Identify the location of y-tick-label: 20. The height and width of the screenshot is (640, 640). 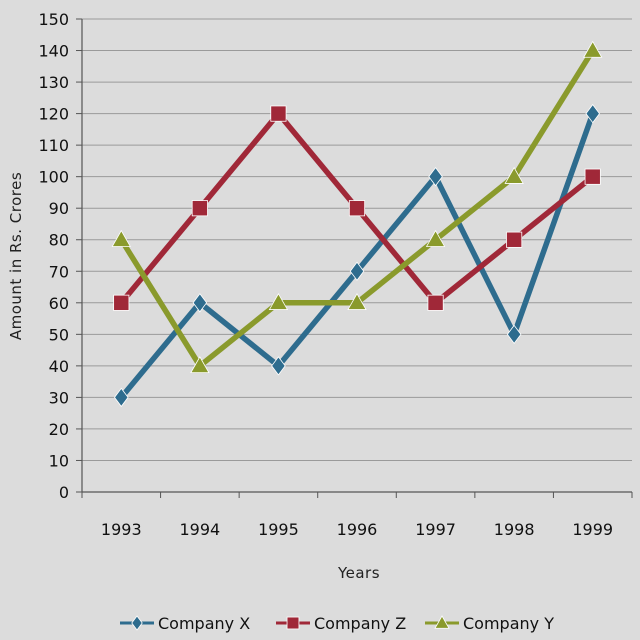
(59, 429).